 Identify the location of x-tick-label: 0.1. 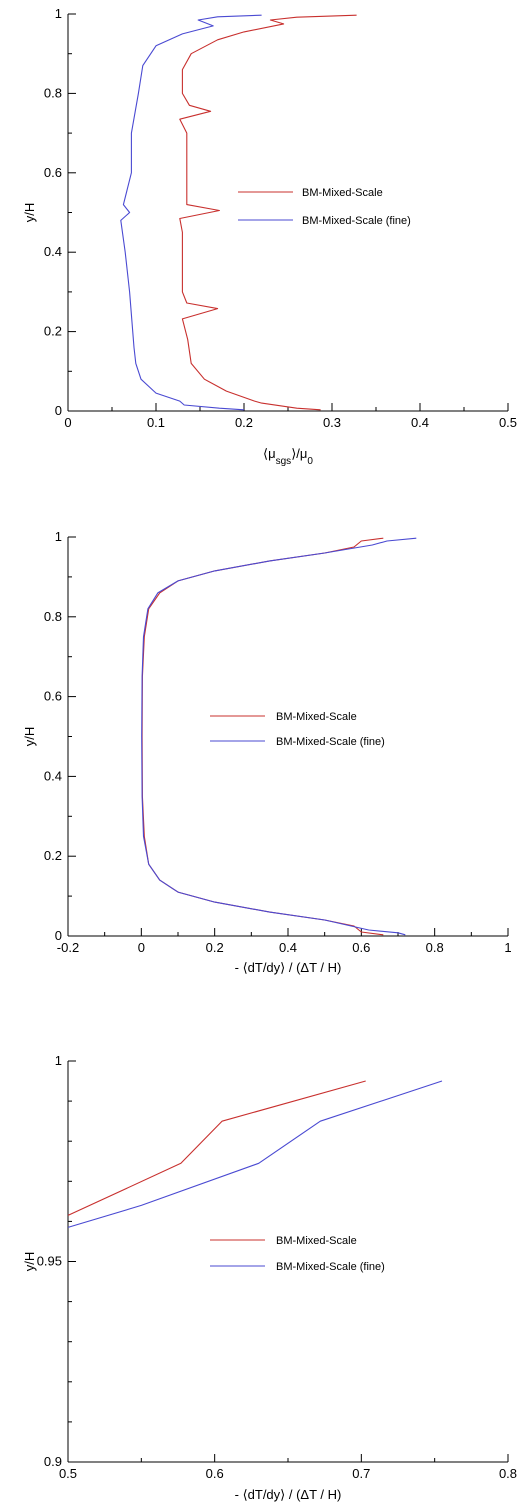
(156, 422).